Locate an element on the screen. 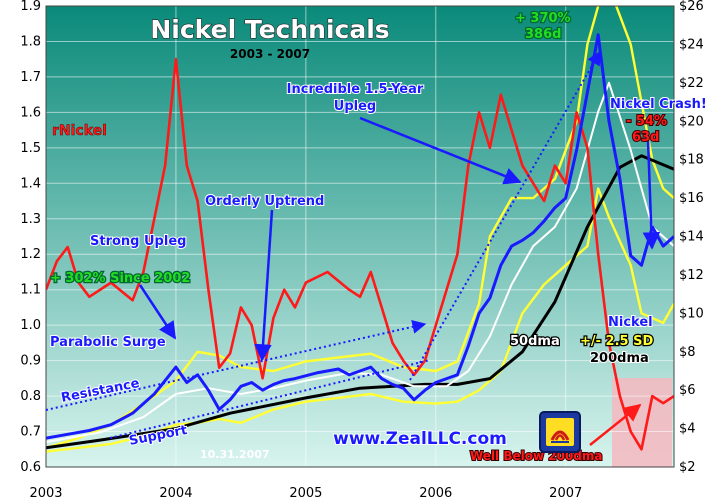  label-minus-54: - 54% is located at coordinates (646, 121).